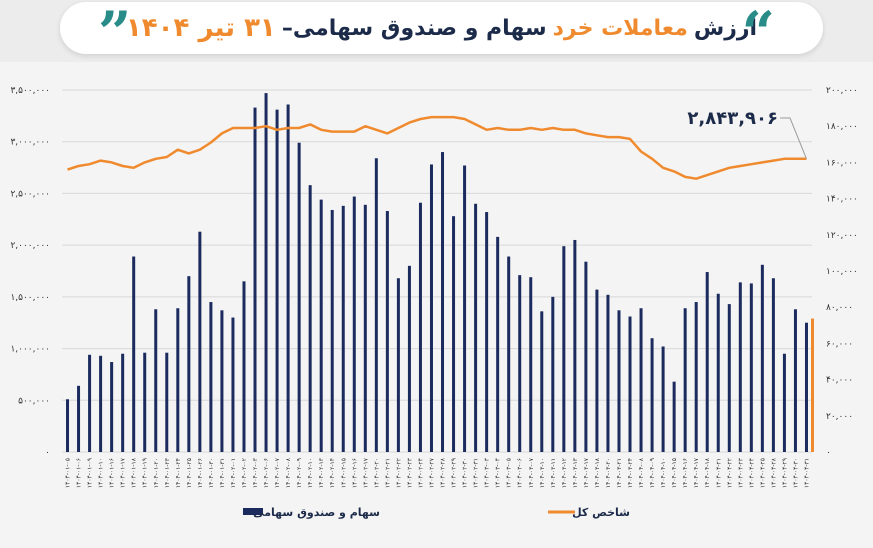  What do you see at coordinates (178, 473) in the screenshot?
I see `x-tick-label: ۱۴۰۴-۰۱-۲۴` at bounding box center [178, 473].